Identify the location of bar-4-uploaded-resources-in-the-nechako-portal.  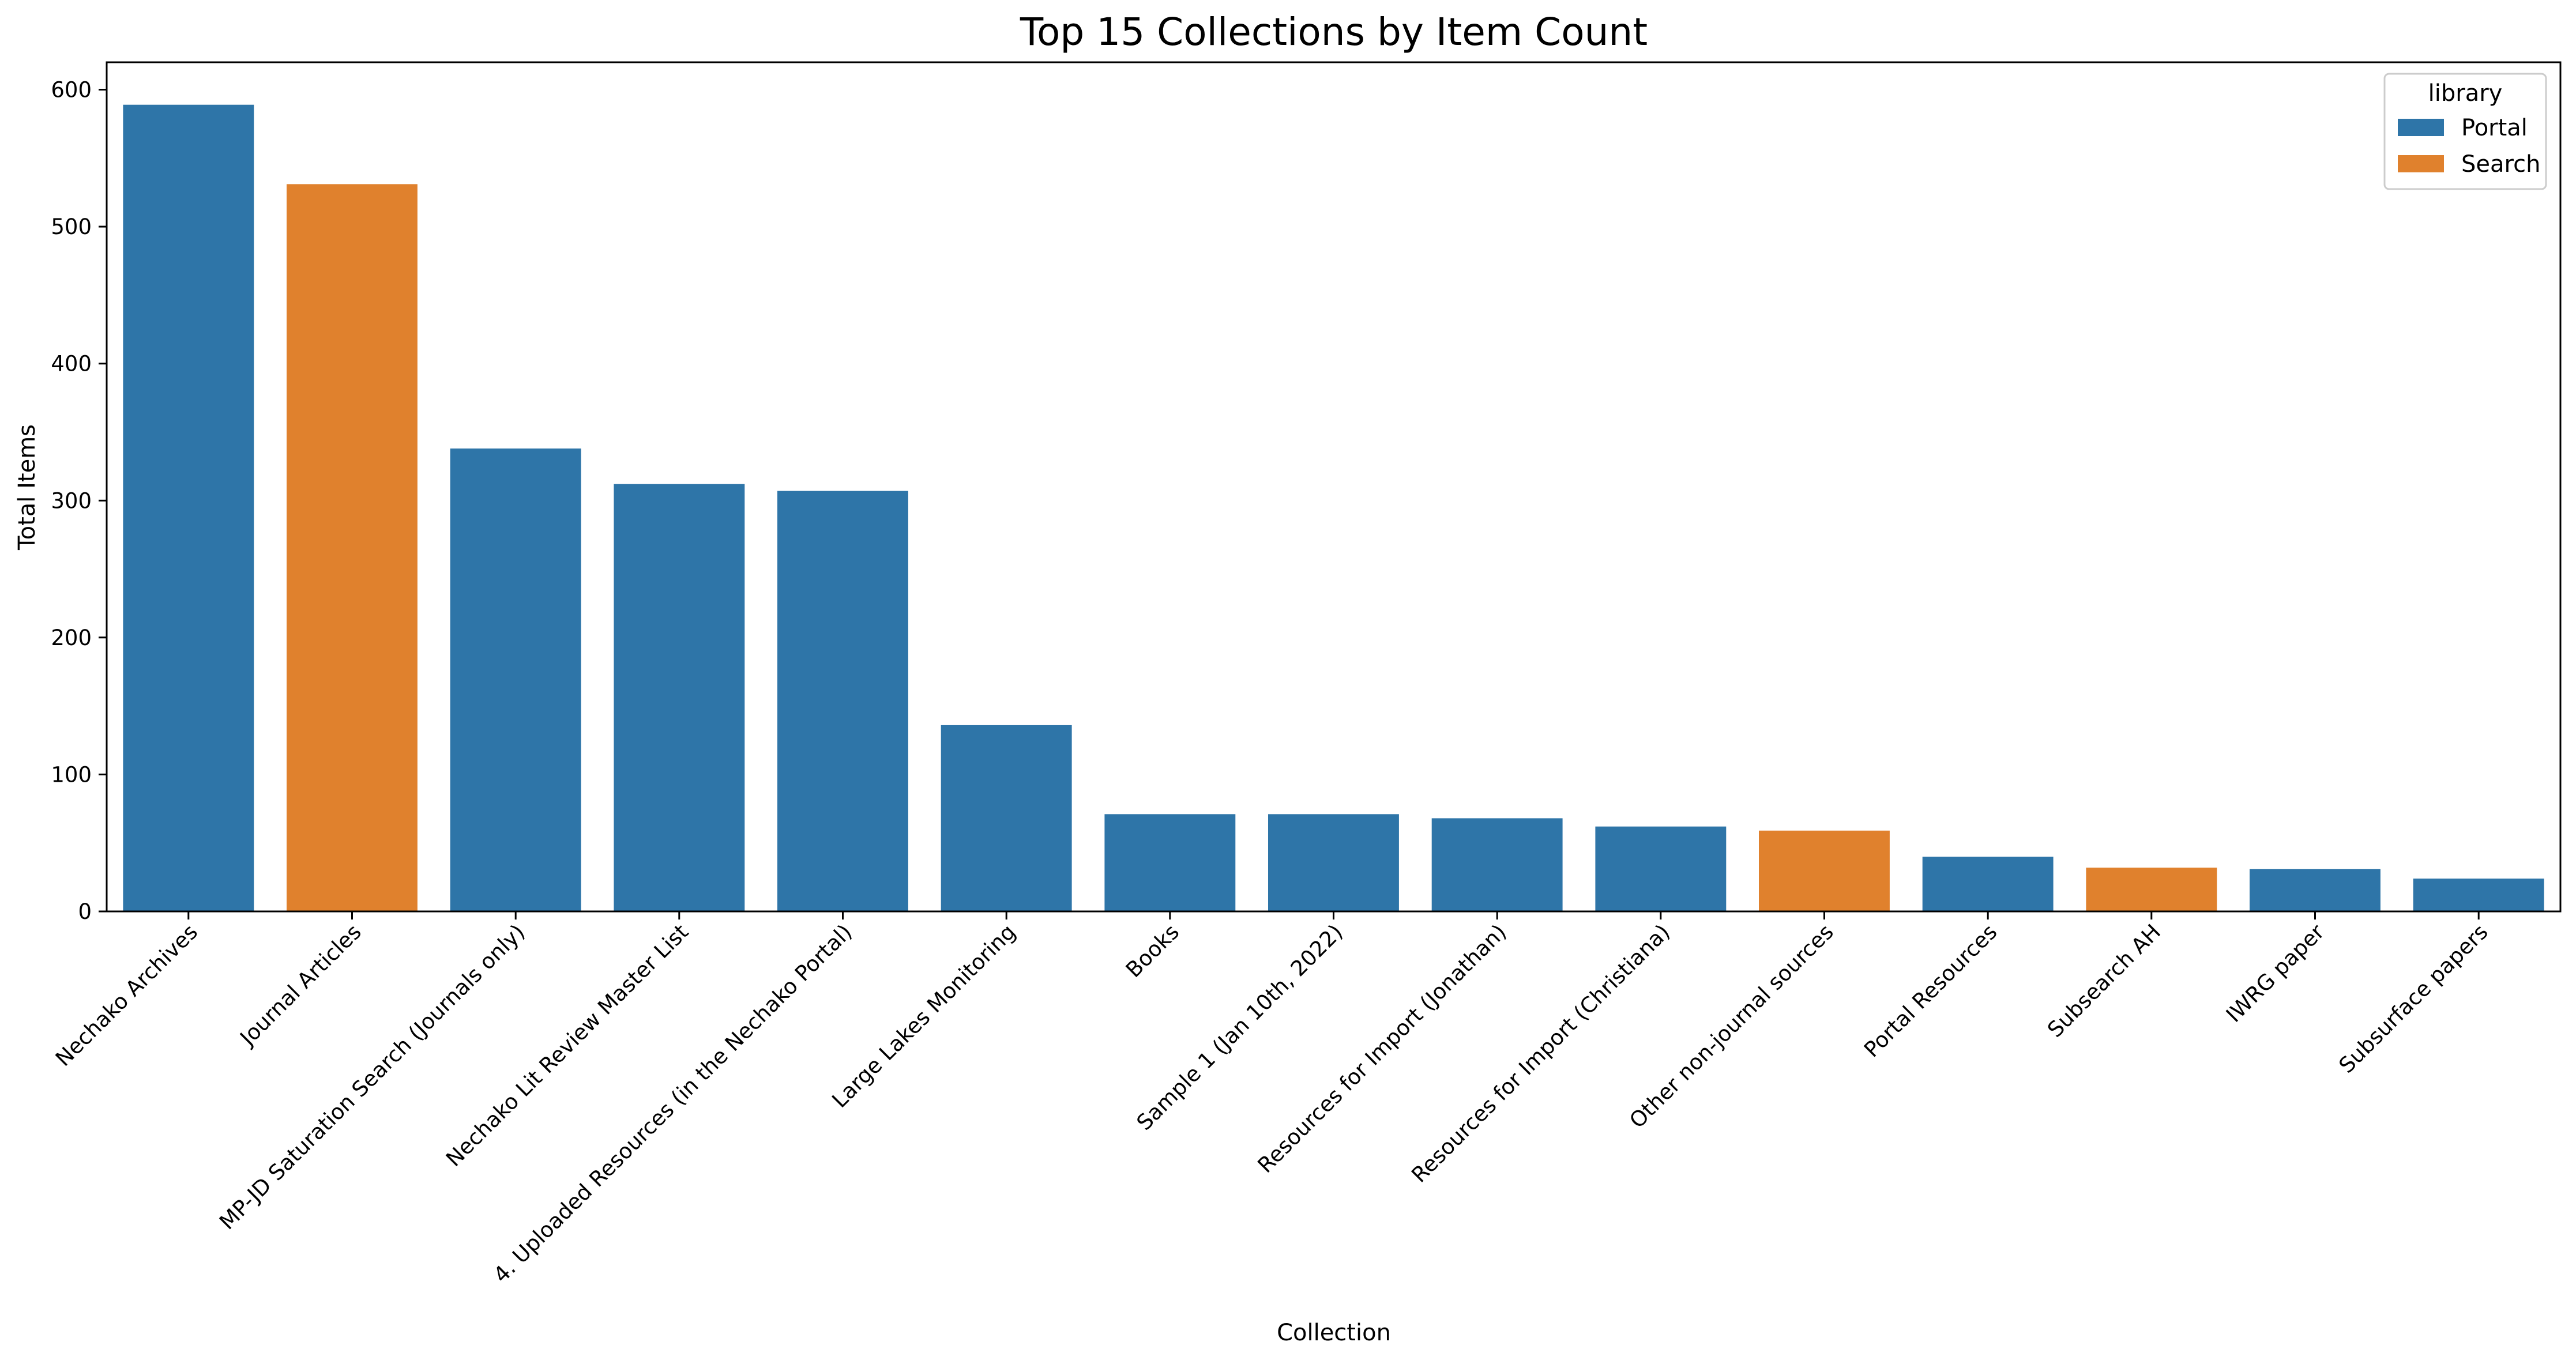
(842, 701).